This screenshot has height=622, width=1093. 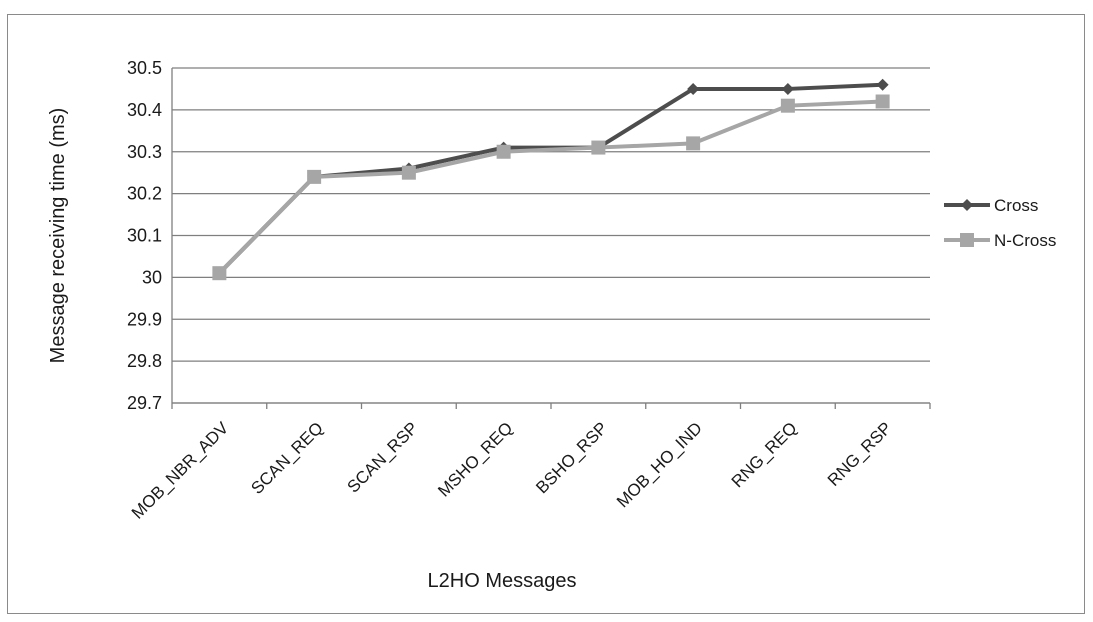 What do you see at coordinates (764, 454) in the screenshot?
I see `x-tick-label: RNG_REQ` at bounding box center [764, 454].